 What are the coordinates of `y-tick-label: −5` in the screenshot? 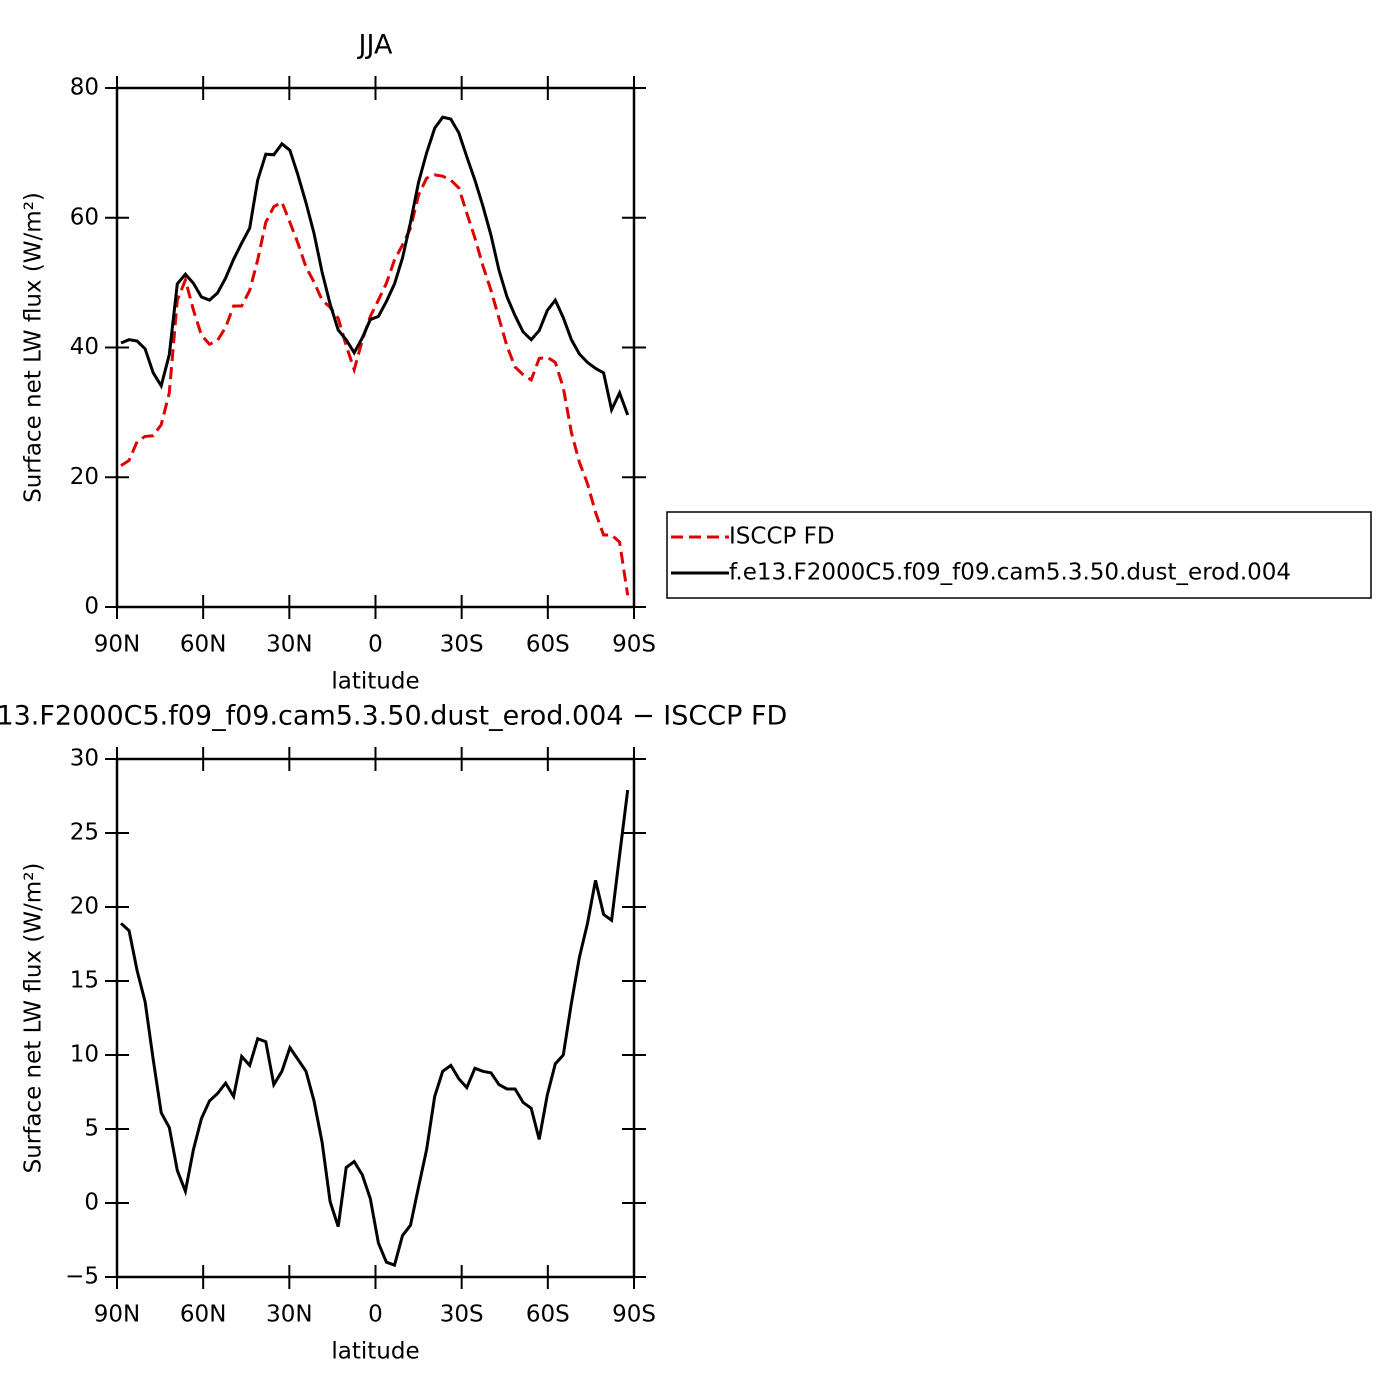 It's located at (82, 1277).